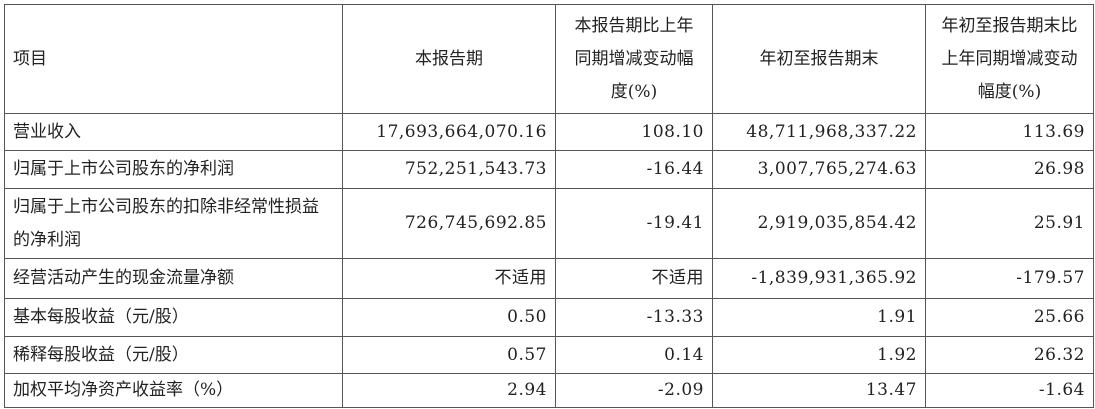 This screenshot has height=409, width=1095. Describe the element at coordinates (634, 132) in the screenshot. I see `current-change-value: 108.10` at that location.